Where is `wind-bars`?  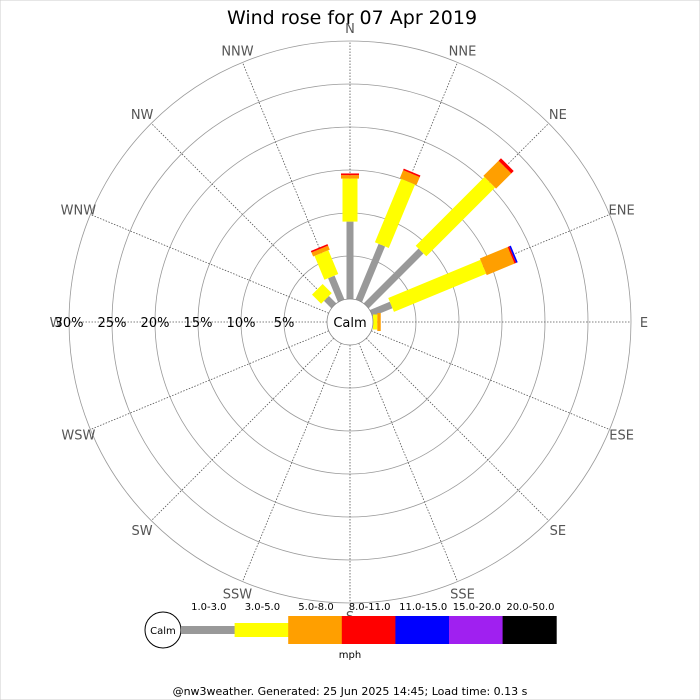
wind-bars is located at coordinates (414, 244).